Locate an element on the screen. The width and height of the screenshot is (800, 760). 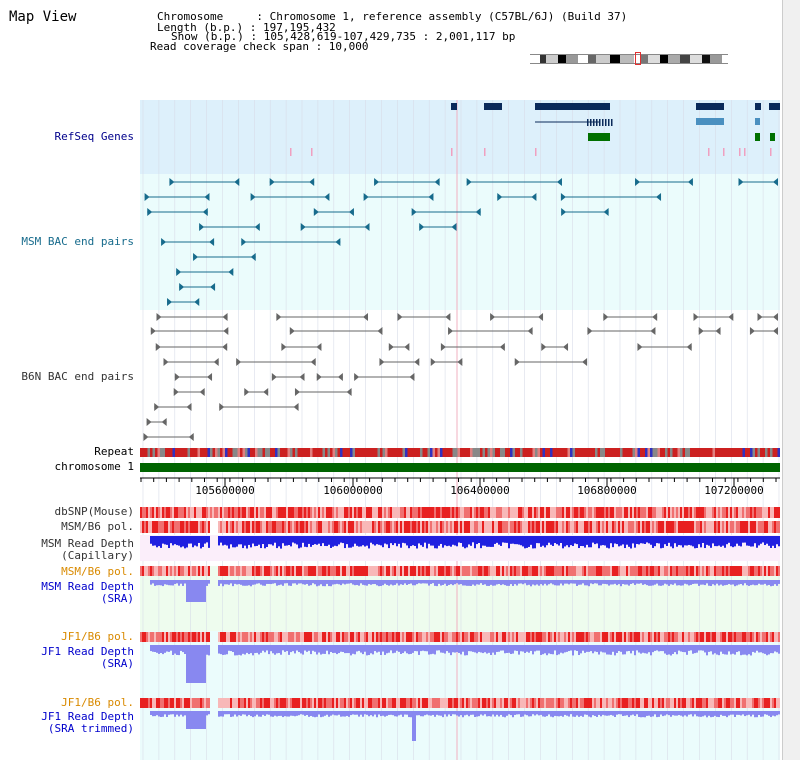
msm-bac-track-bg is located at coordinates (460, 242).